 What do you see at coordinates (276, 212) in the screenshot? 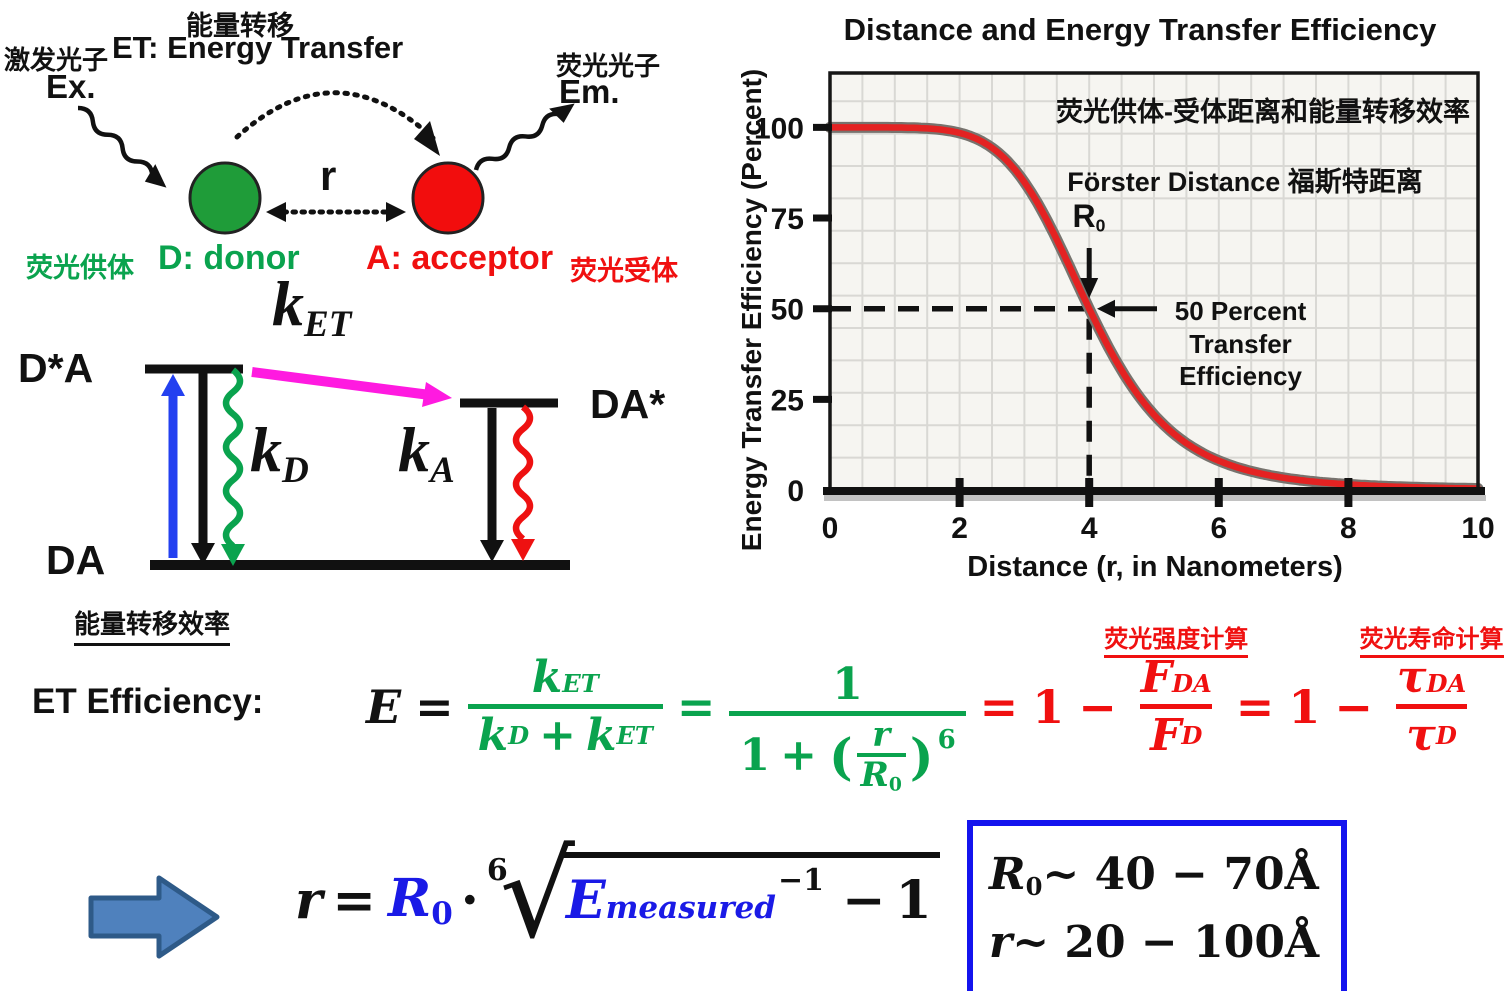
I see `distance-arrowhead-left-icon` at bounding box center [276, 212].